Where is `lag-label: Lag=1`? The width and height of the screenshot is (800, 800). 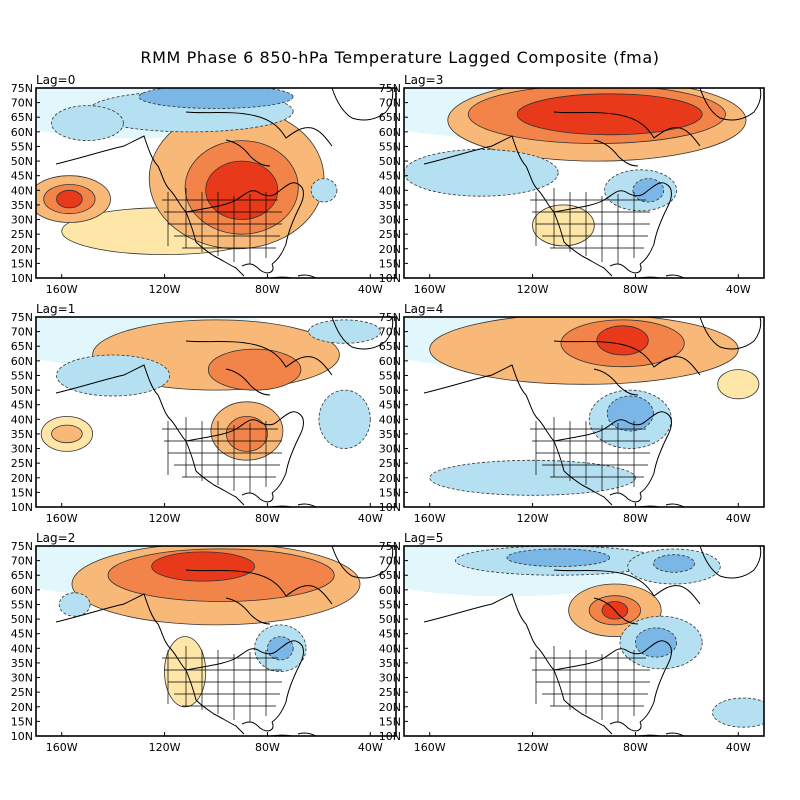 lag-label: Lag=1 is located at coordinates (55, 309).